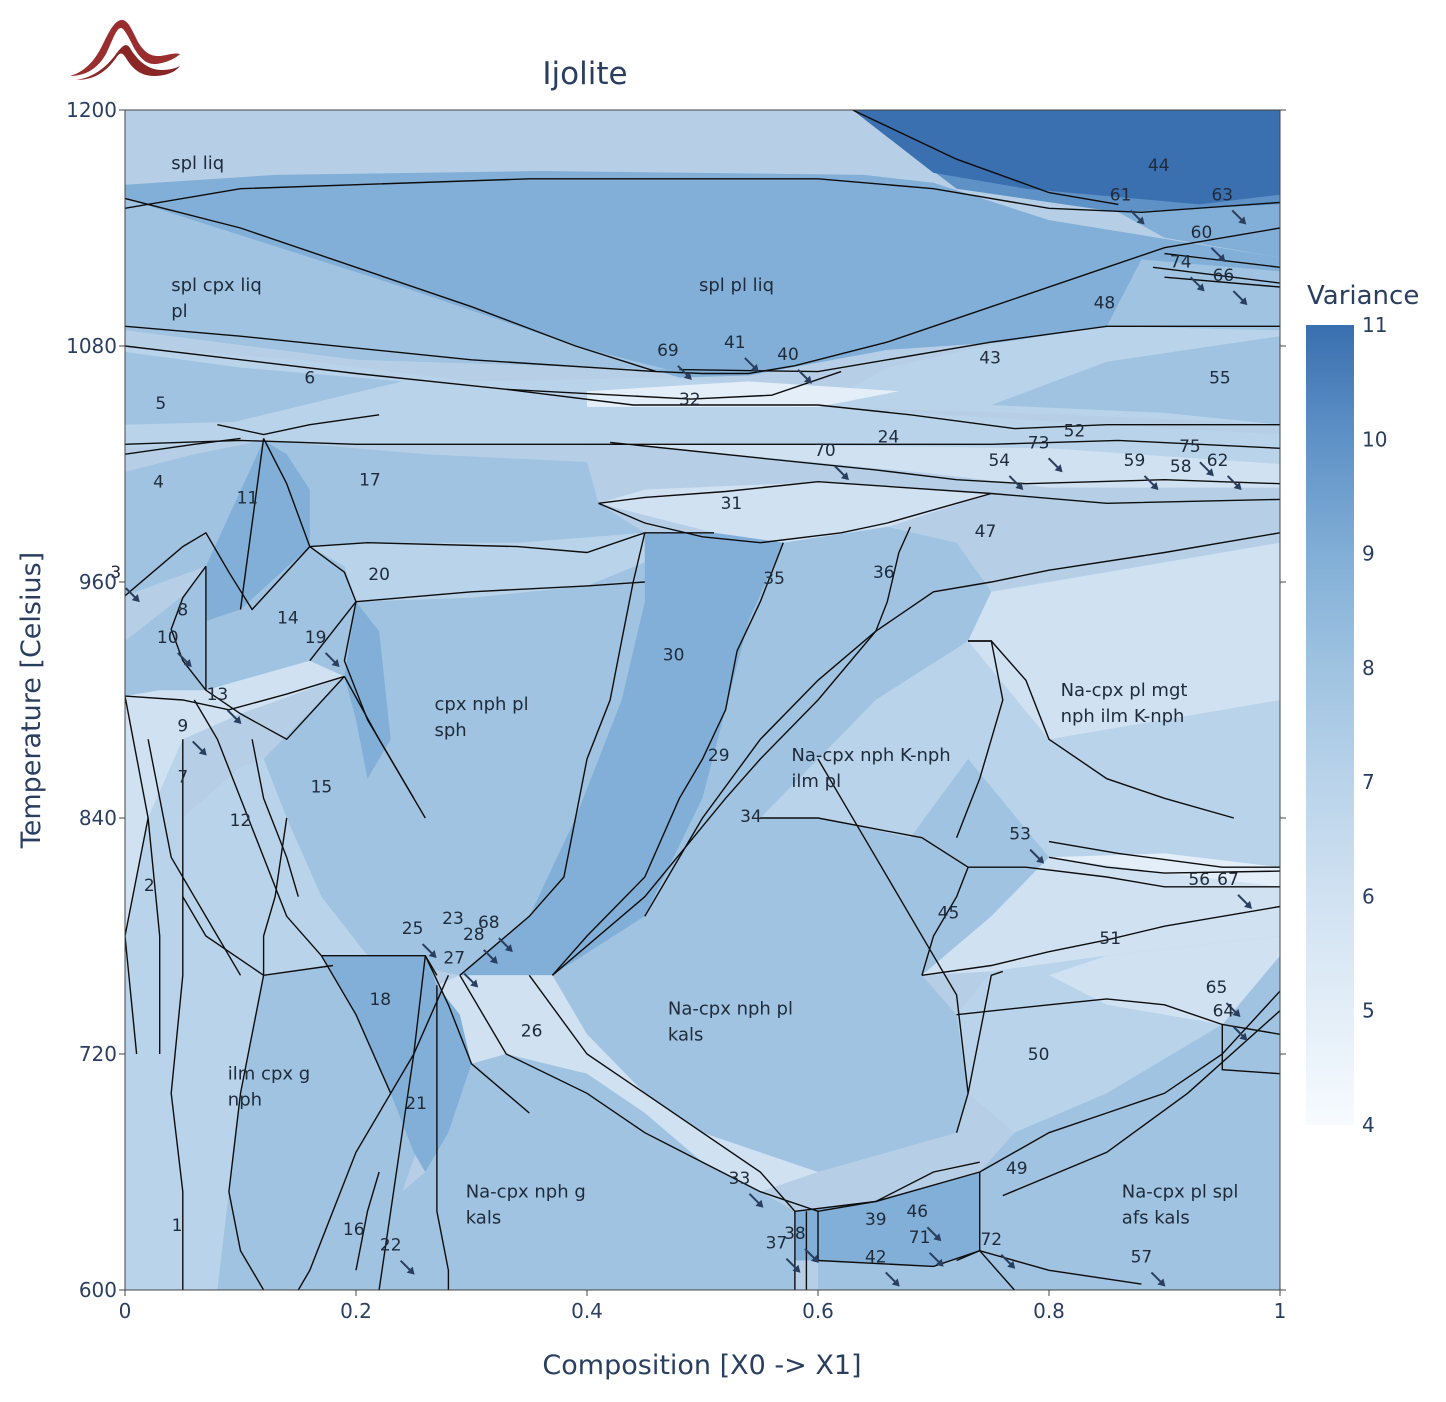 This screenshot has width=1446, height=1402. I want to click on field-label-46: 46, so click(917, 1212).